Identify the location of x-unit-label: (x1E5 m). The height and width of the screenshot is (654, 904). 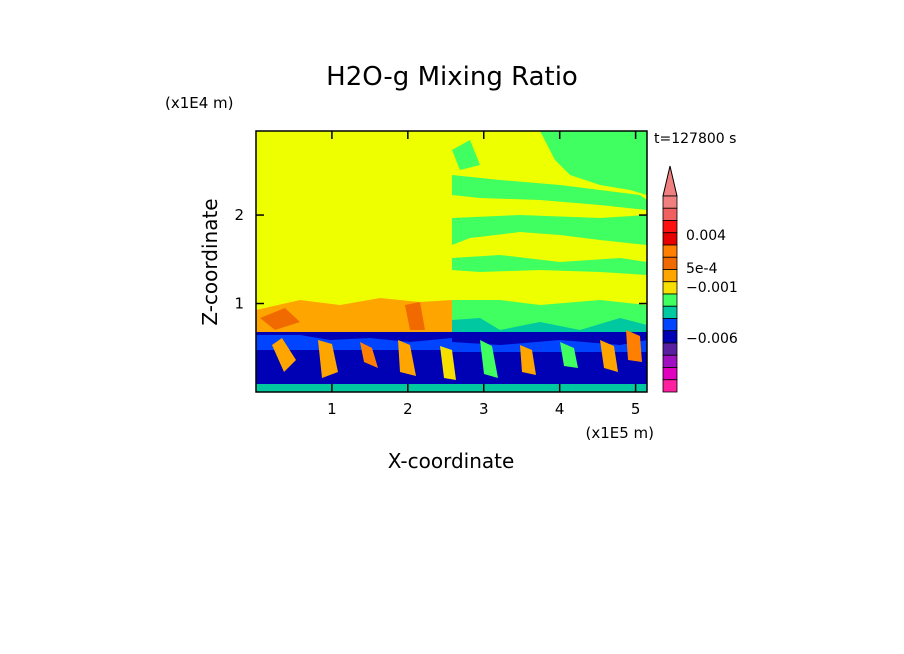
(619, 433).